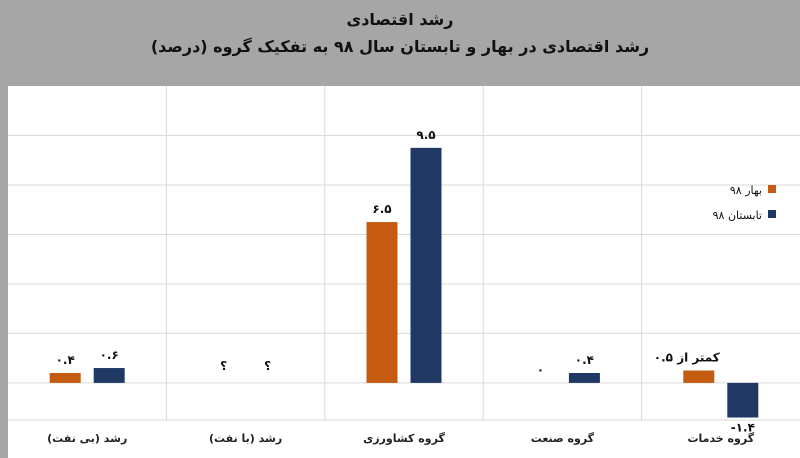 The width and height of the screenshot is (800, 458). I want to click on category-label: گروه خدمات, so click(720, 438).